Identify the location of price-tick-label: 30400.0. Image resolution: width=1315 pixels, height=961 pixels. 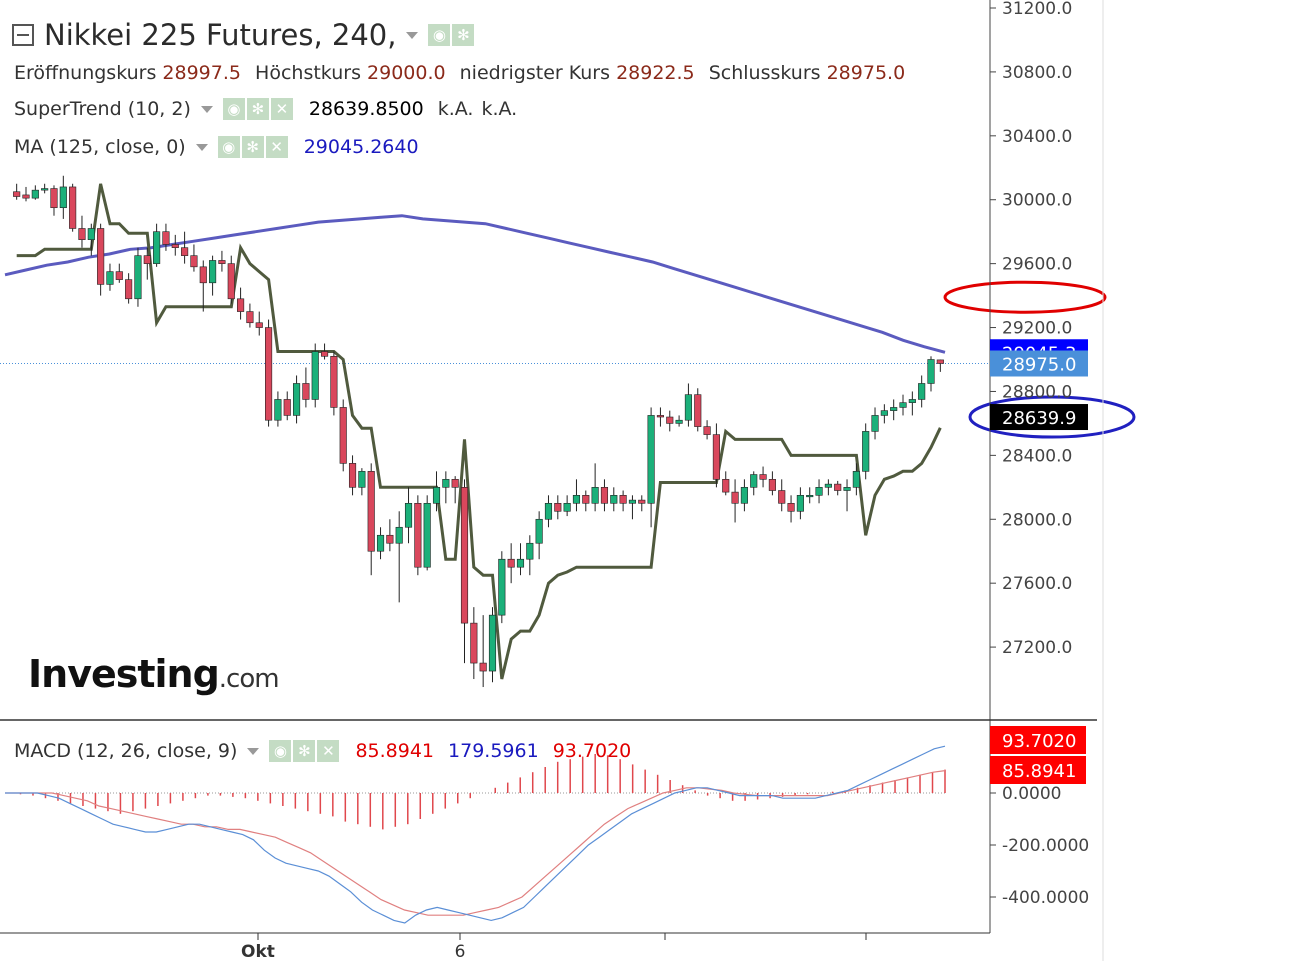
(1037, 137).